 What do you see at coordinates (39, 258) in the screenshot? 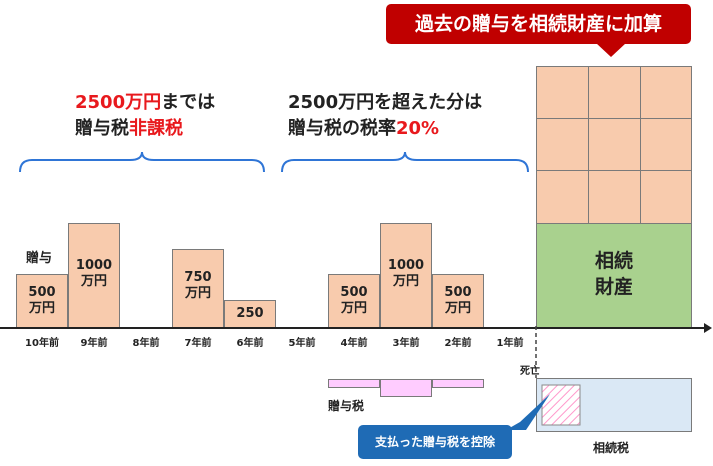
I see `gift-caption: 贈与` at bounding box center [39, 258].